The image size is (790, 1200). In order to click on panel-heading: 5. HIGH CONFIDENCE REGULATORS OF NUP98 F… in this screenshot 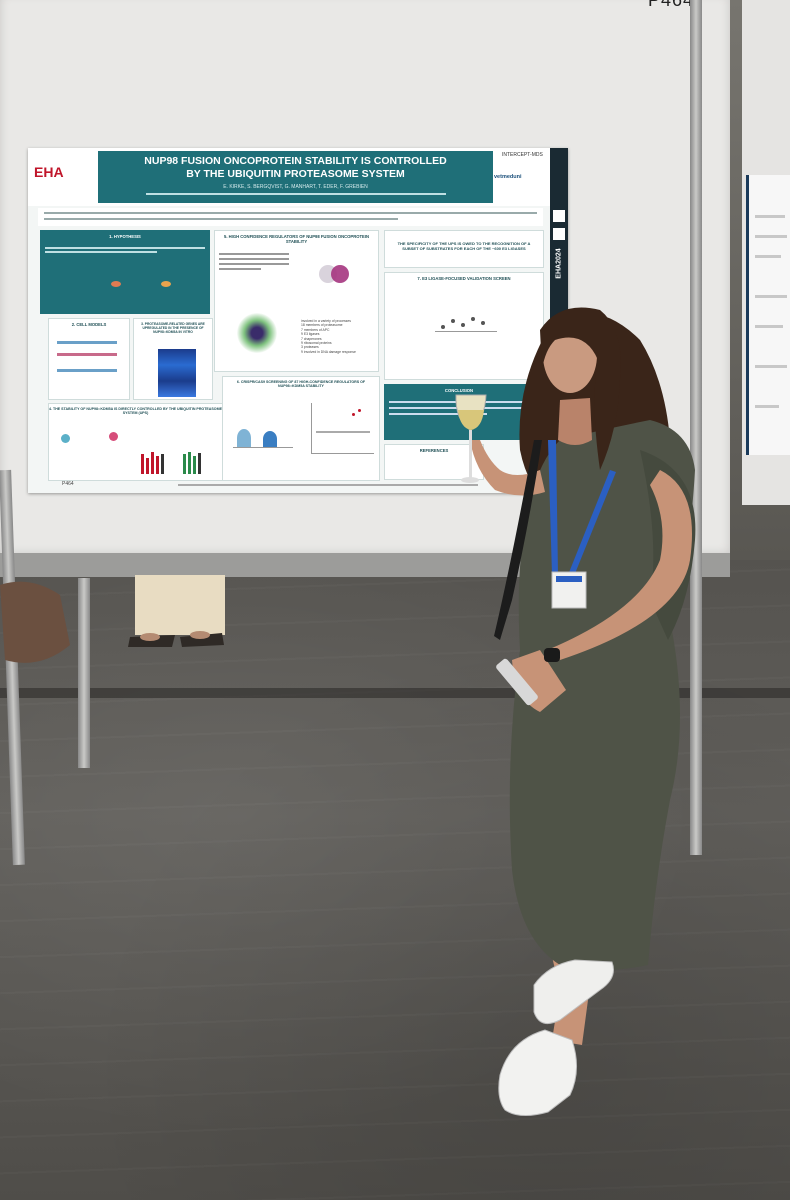, I will do `click(296, 239)`.